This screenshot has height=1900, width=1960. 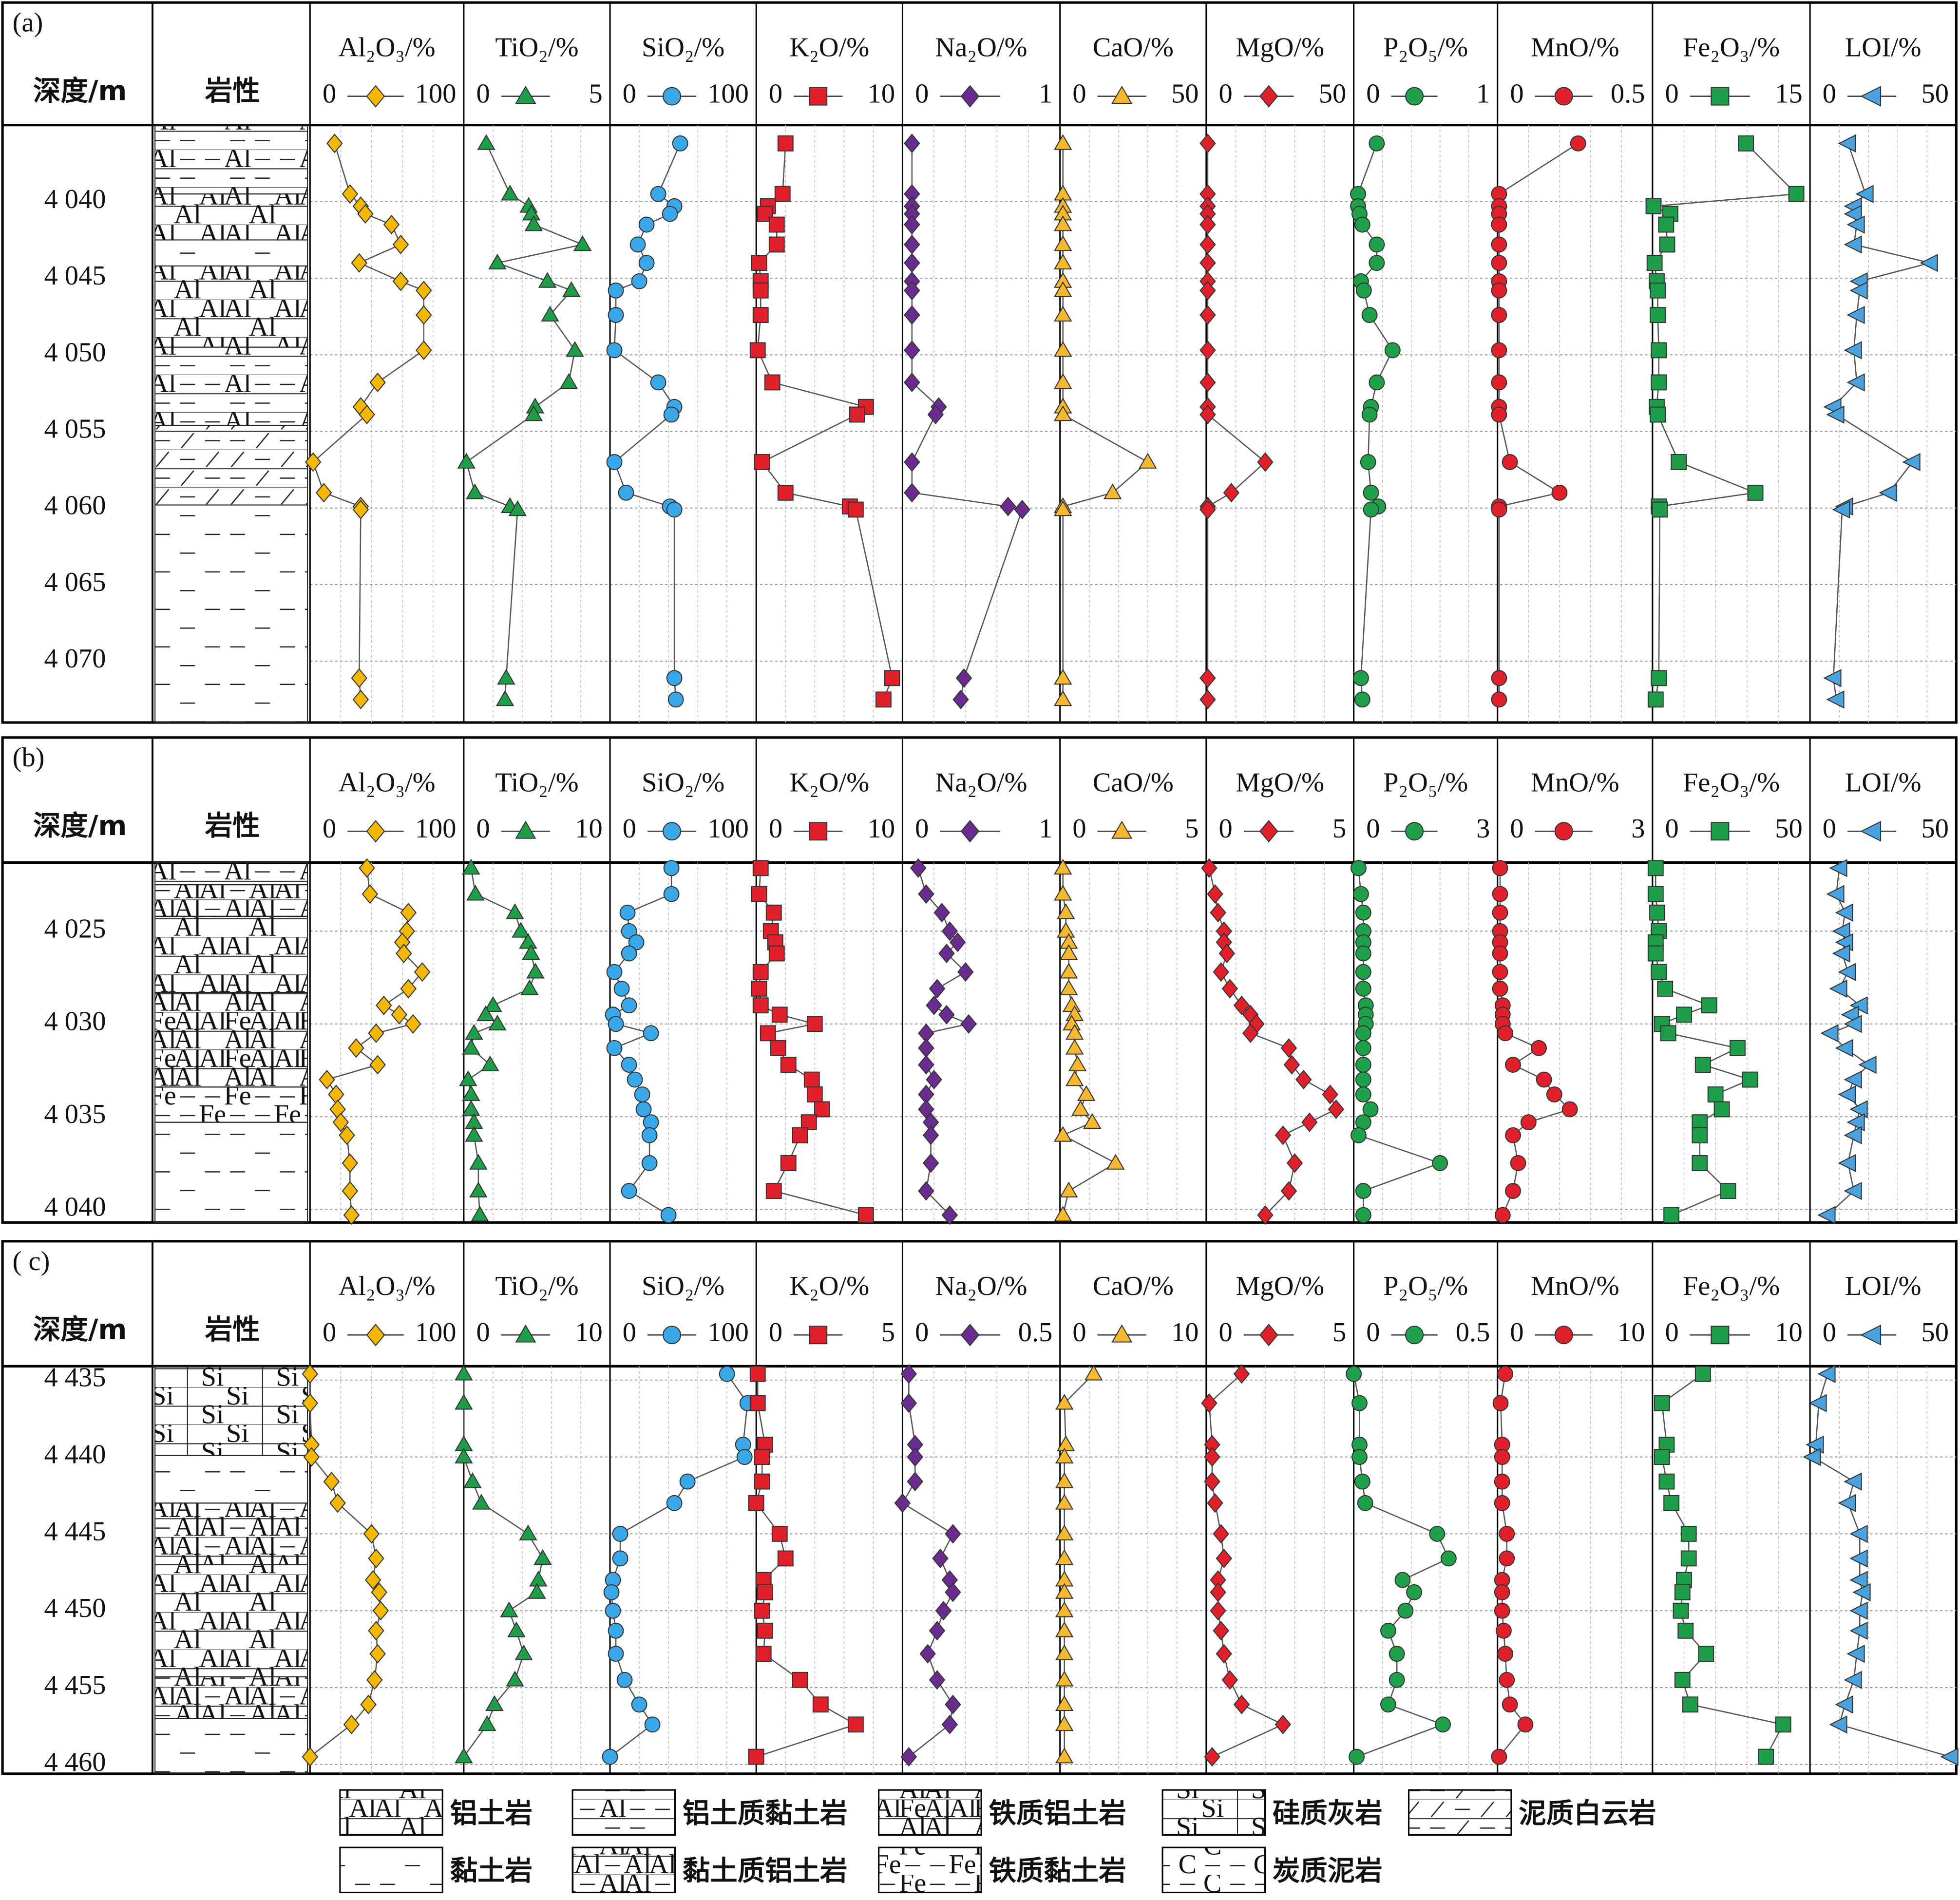 What do you see at coordinates (386, 1286) in the screenshot?
I see `series-name: Al₂O₃/%` at bounding box center [386, 1286].